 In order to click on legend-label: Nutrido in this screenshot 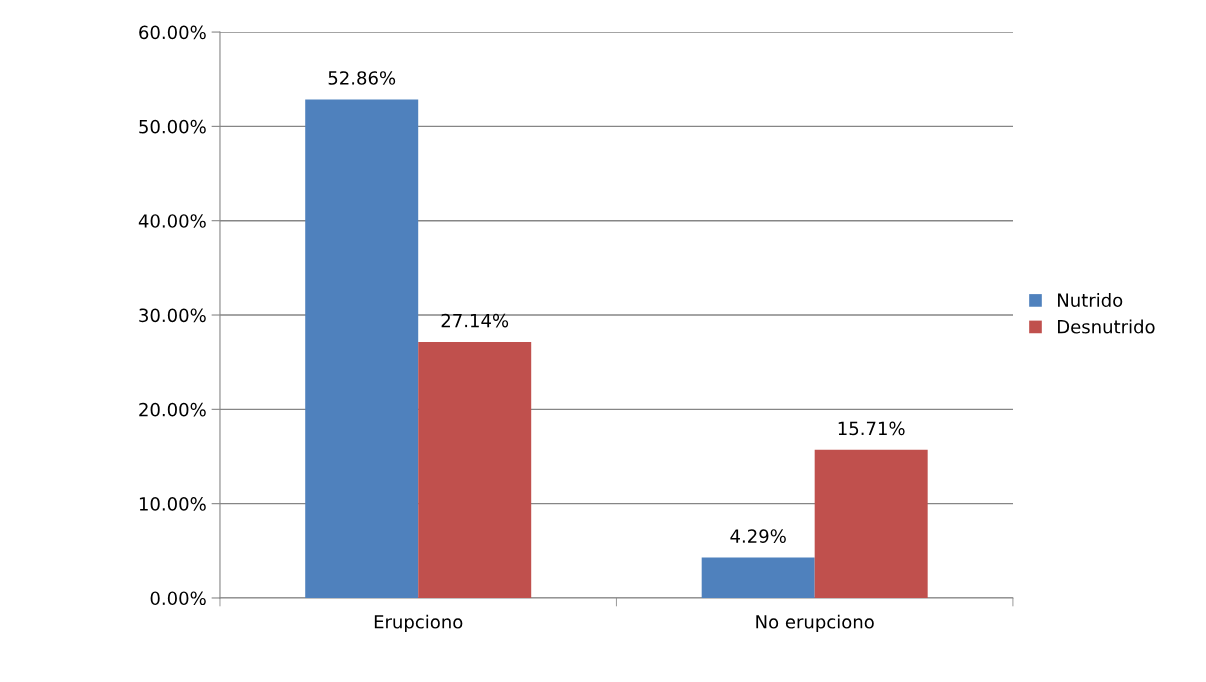, I will do `click(1090, 300)`.